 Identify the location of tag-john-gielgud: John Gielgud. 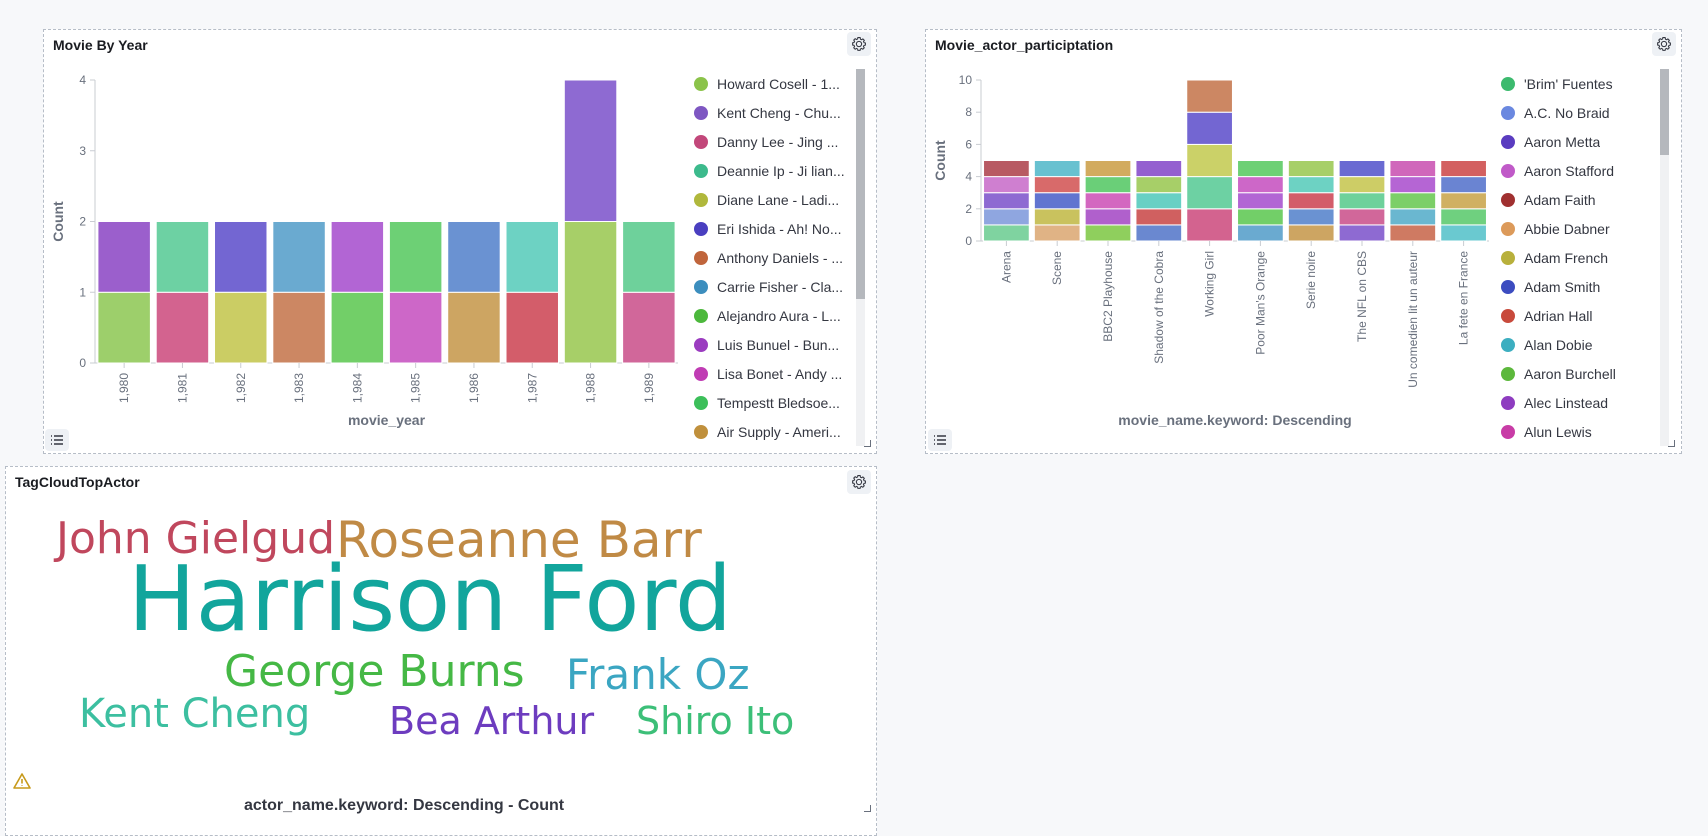
(196, 538).